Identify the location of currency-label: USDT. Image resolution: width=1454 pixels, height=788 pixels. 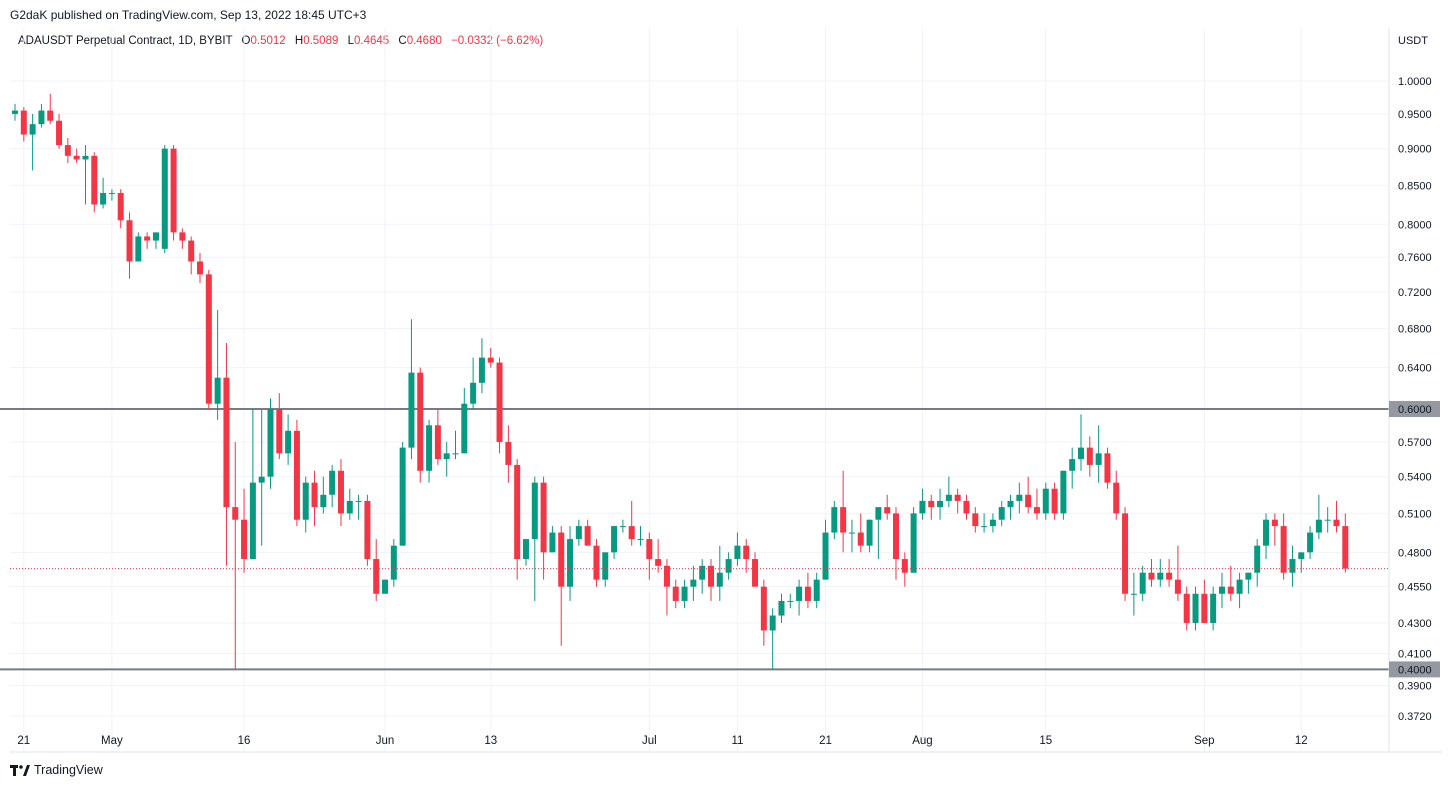
(1413, 41).